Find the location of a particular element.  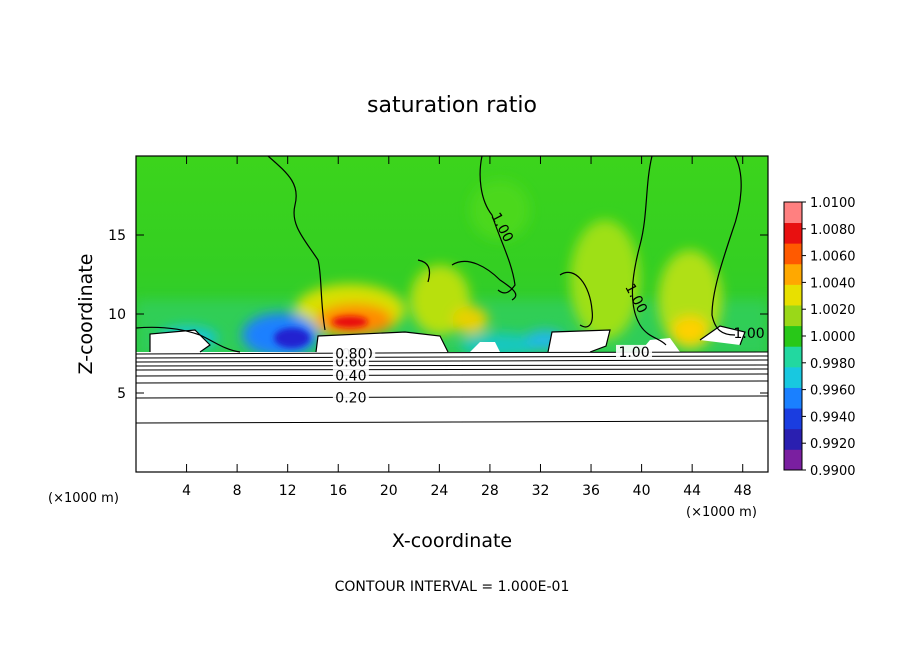

x-axis-title: X-coordinate is located at coordinates (452, 541).